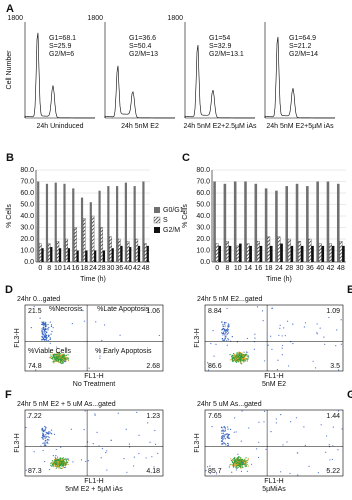 The width and height of the screenshot is (352, 500). Describe the element at coordinates (185, 216) in the screenshot. I see `y-axis-label: % Cells` at that location.